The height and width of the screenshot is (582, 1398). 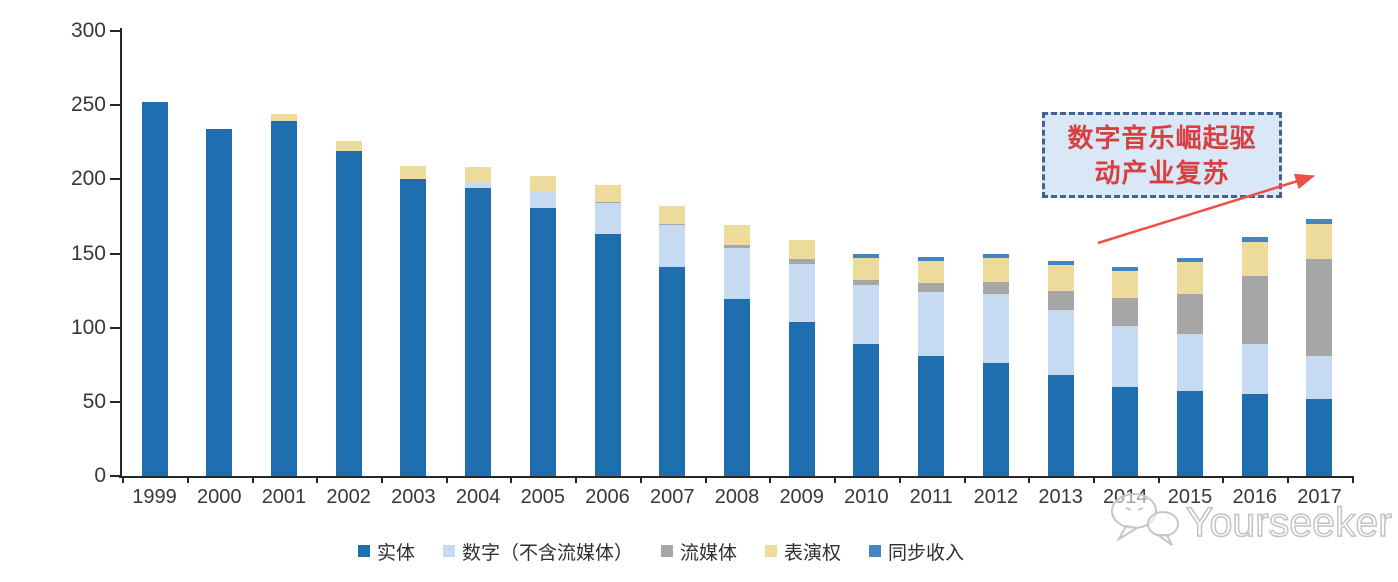 What do you see at coordinates (1289, 522) in the screenshot?
I see `watermark-label: Yourseeker` at bounding box center [1289, 522].